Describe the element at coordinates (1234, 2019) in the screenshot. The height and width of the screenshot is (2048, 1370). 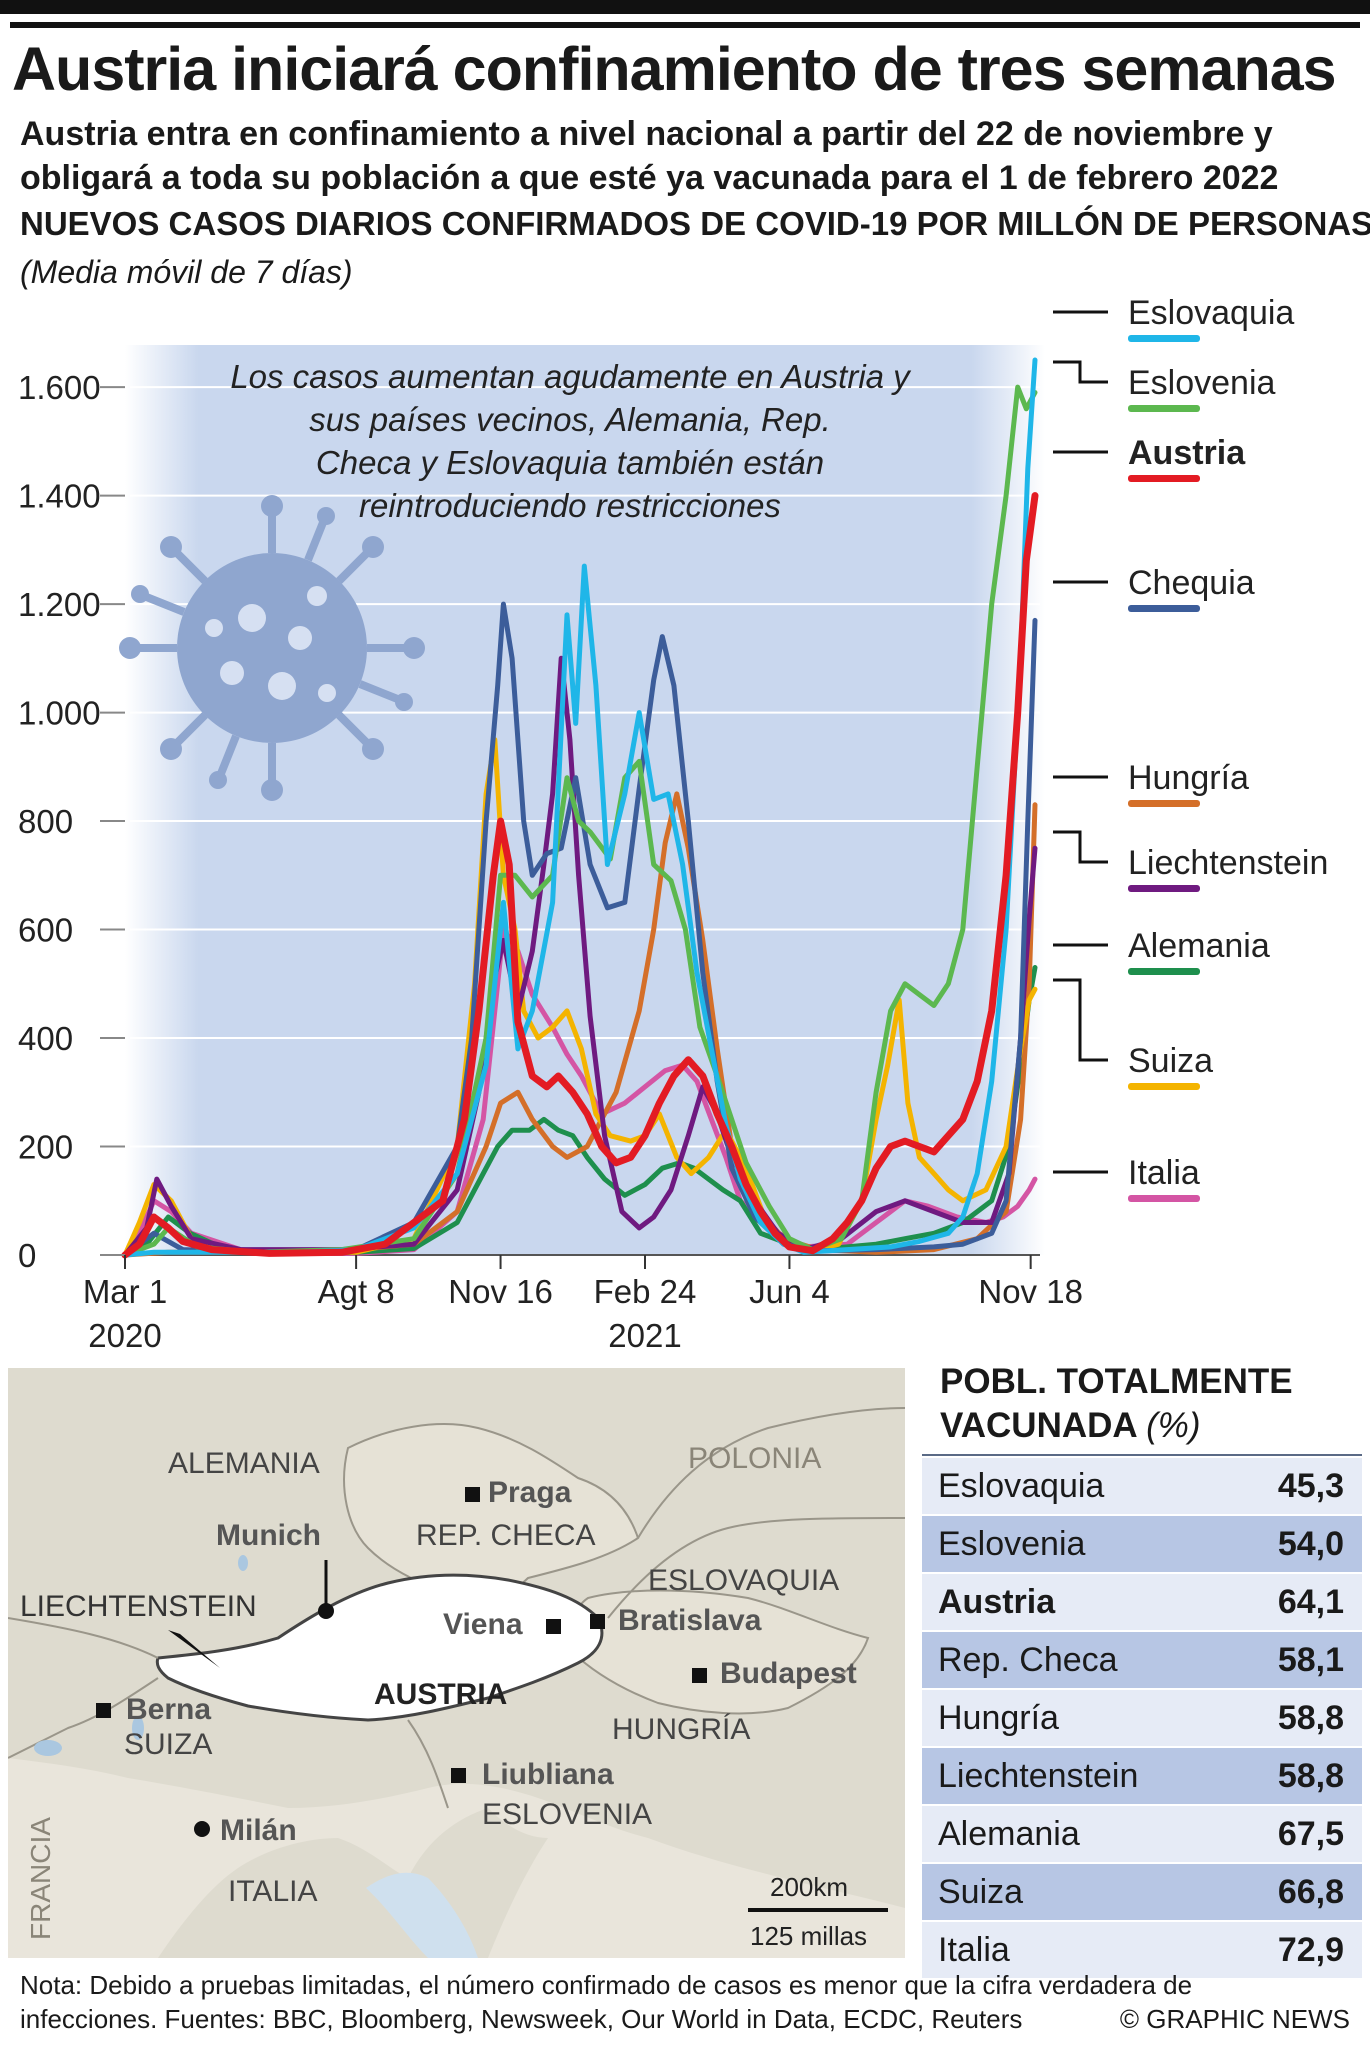
I see `credit: © GRAPHIC NEWS` at that location.